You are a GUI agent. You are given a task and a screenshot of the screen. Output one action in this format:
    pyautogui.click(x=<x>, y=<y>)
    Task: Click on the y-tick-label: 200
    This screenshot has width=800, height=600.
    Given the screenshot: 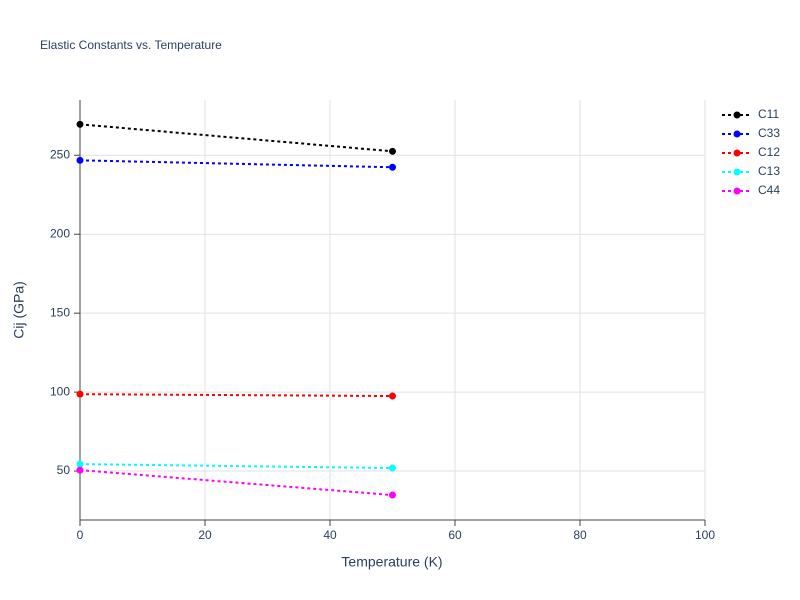 What is the action you would take?
    pyautogui.click(x=60, y=233)
    